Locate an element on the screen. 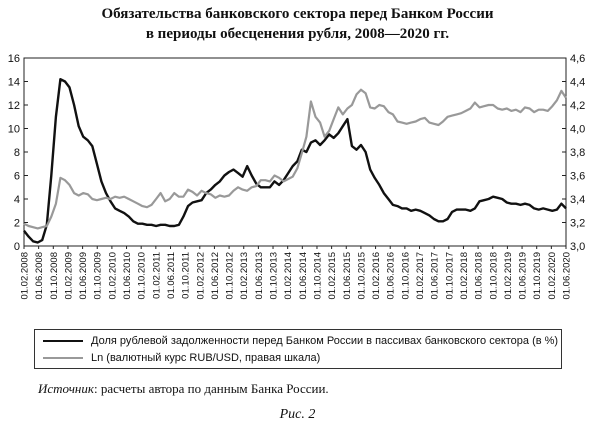 Image resolution: width=595 pixels, height=431 pixels. left-axis-tick-label: 10 is located at coordinates (14, 130).